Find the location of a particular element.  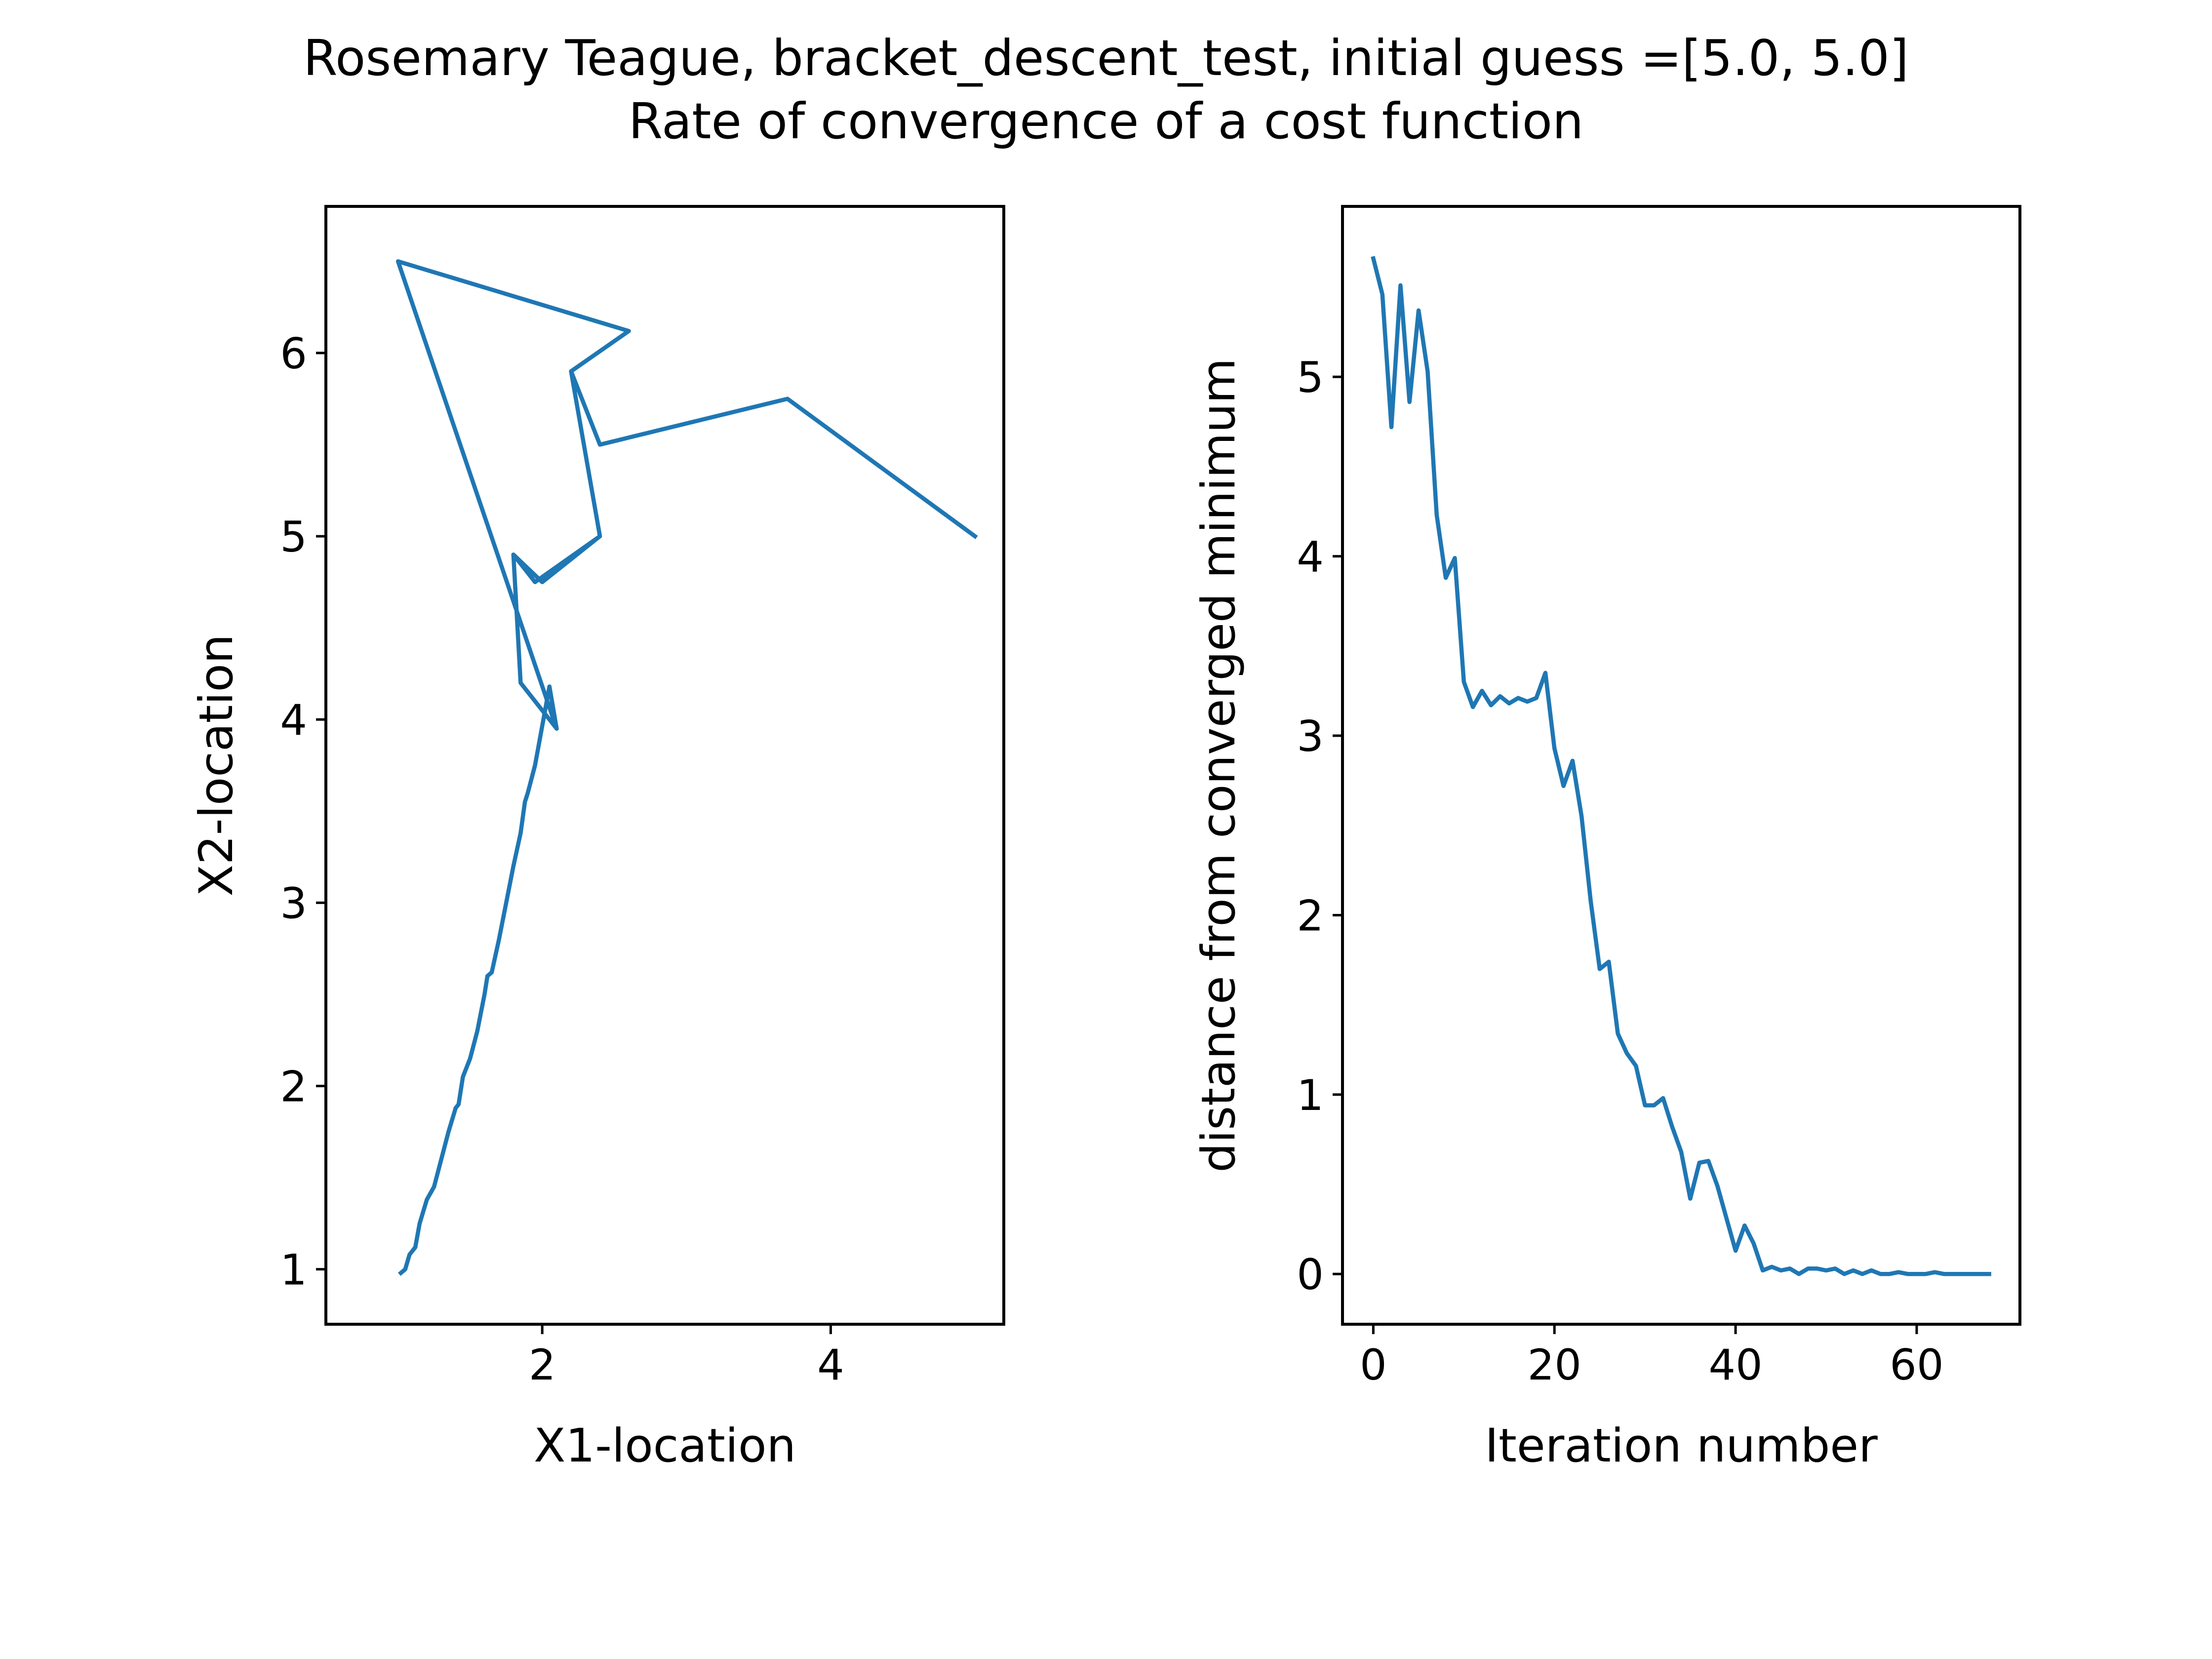

trajectory-y-tick-label: 5 is located at coordinates (293, 537).